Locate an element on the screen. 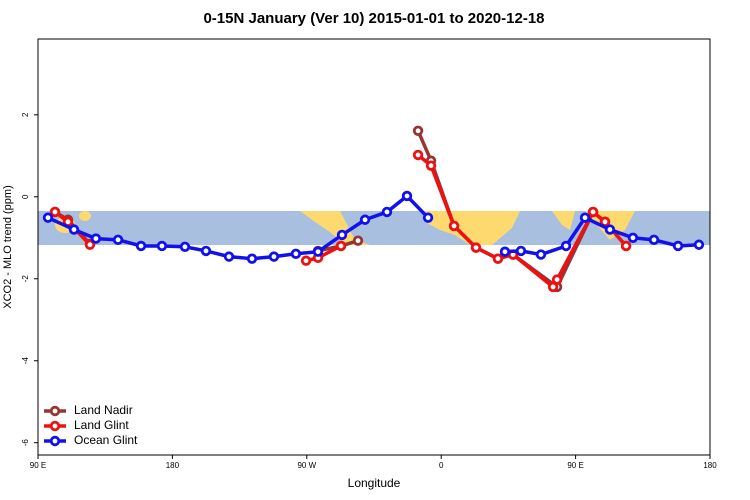 This screenshot has width=750, height=500. y-axis-label: XCO2 - MLO trend (ppm) is located at coordinates (8, 246).